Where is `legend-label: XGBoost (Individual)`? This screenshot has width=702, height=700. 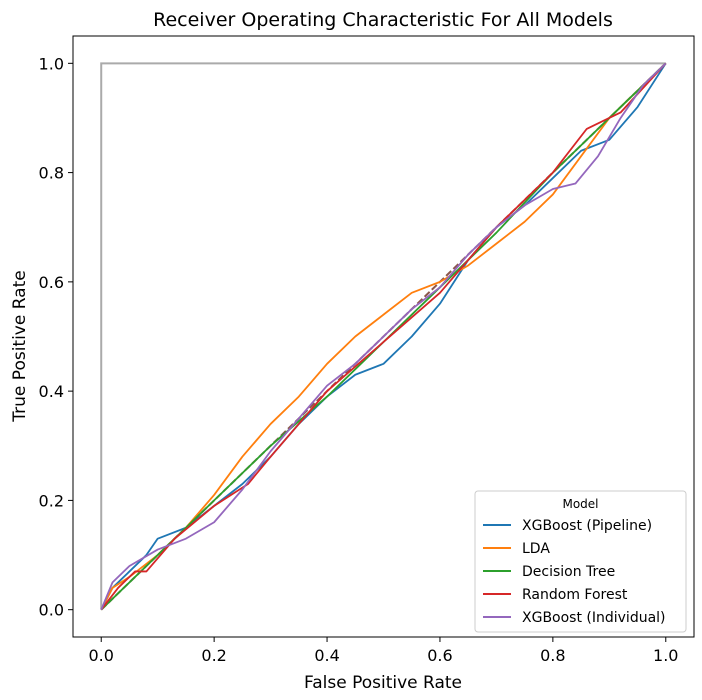
legend-label: XGBoost (Individual) is located at coordinates (594, 618).